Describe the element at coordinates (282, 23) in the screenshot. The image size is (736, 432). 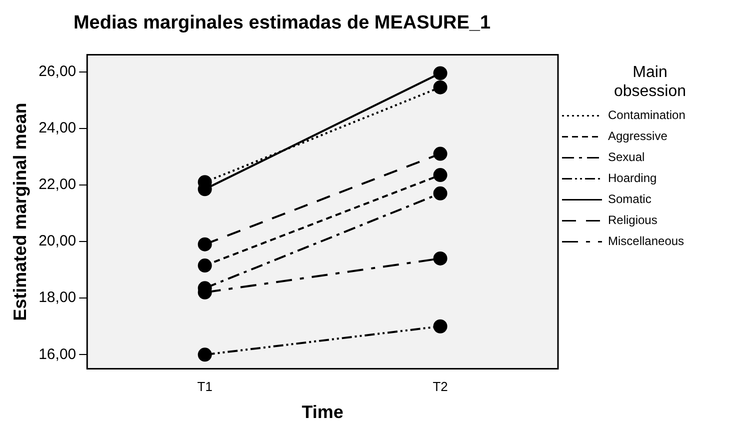
I see `chart-title: Medias marginales estimadas de MEASURE_1` at that location.